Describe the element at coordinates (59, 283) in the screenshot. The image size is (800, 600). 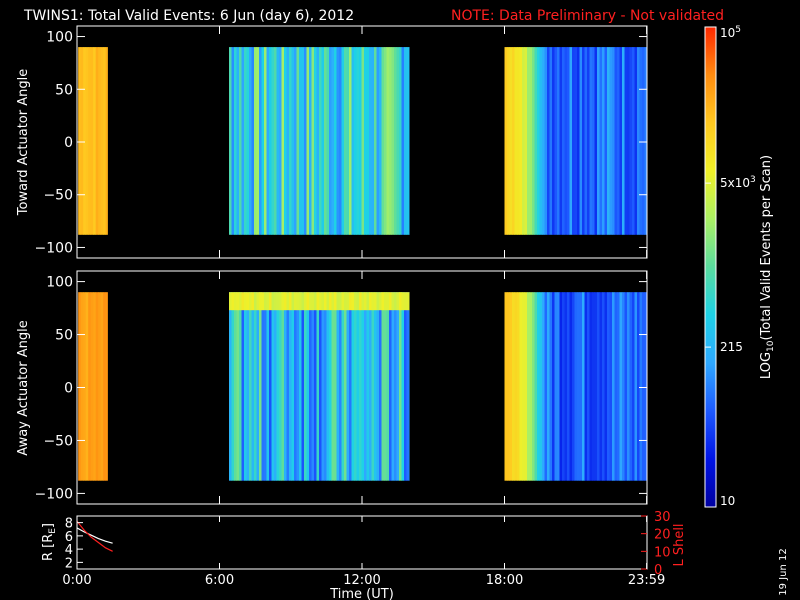
I see `away-y-tick-label: 100` at that location.